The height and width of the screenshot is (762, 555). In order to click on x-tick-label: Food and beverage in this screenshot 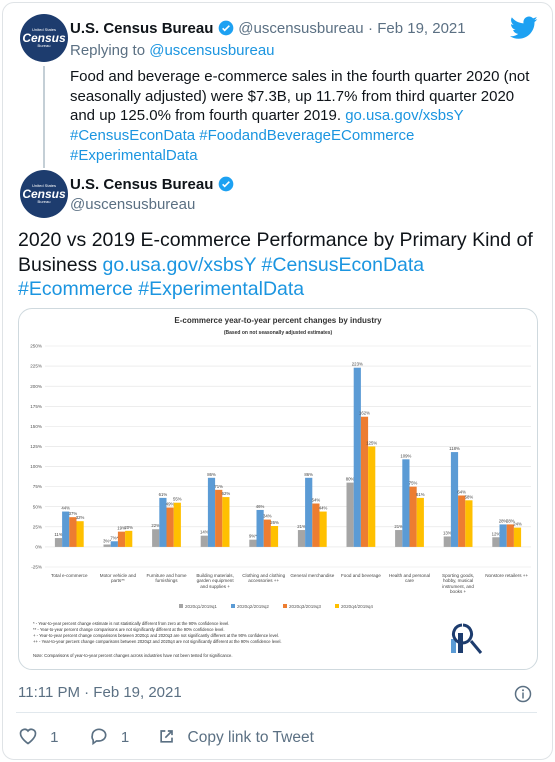, I will do `click(360, 575)`.